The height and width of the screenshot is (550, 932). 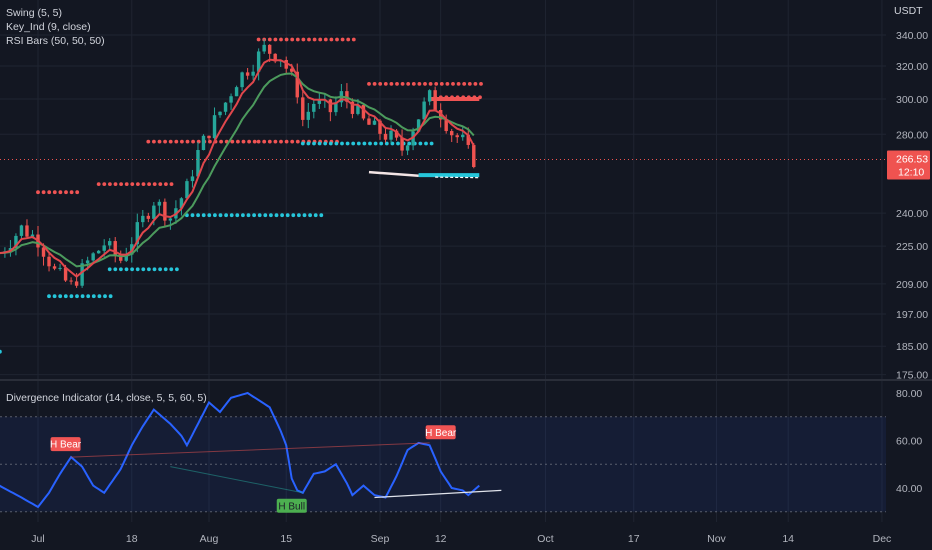 I want to click on current-price-tag, so click(x=908, y=165).